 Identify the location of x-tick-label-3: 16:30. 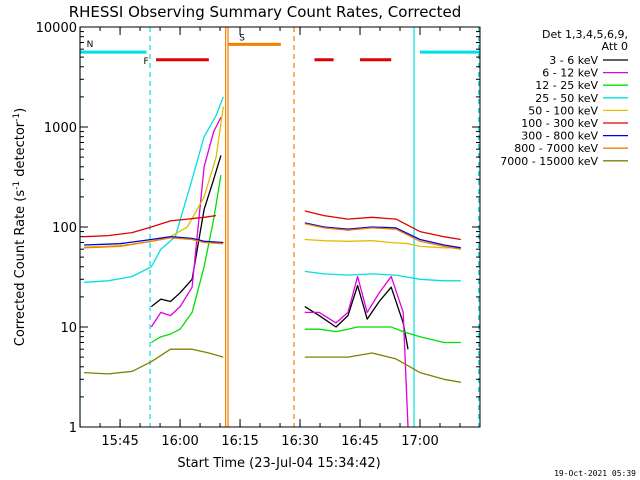
(299, 441).